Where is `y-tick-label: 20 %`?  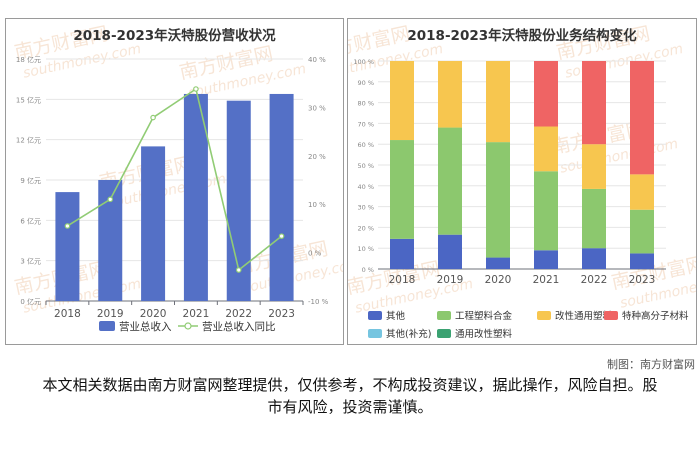
y-tick-label: 20 % is located at coordinates (365, 228).